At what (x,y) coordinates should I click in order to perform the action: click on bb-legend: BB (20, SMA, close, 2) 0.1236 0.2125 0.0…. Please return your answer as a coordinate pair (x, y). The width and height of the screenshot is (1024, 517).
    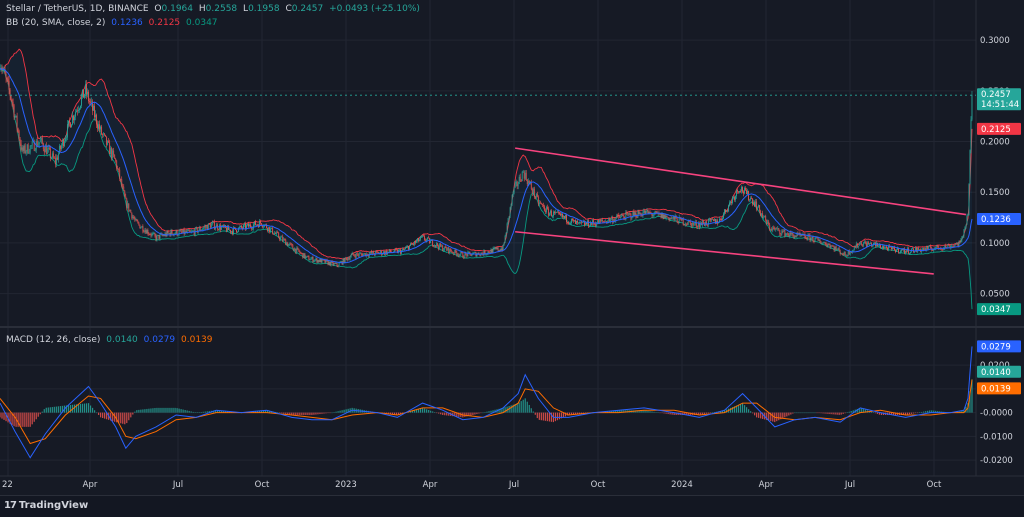
    Looking at the image, I should click on (113, 23).